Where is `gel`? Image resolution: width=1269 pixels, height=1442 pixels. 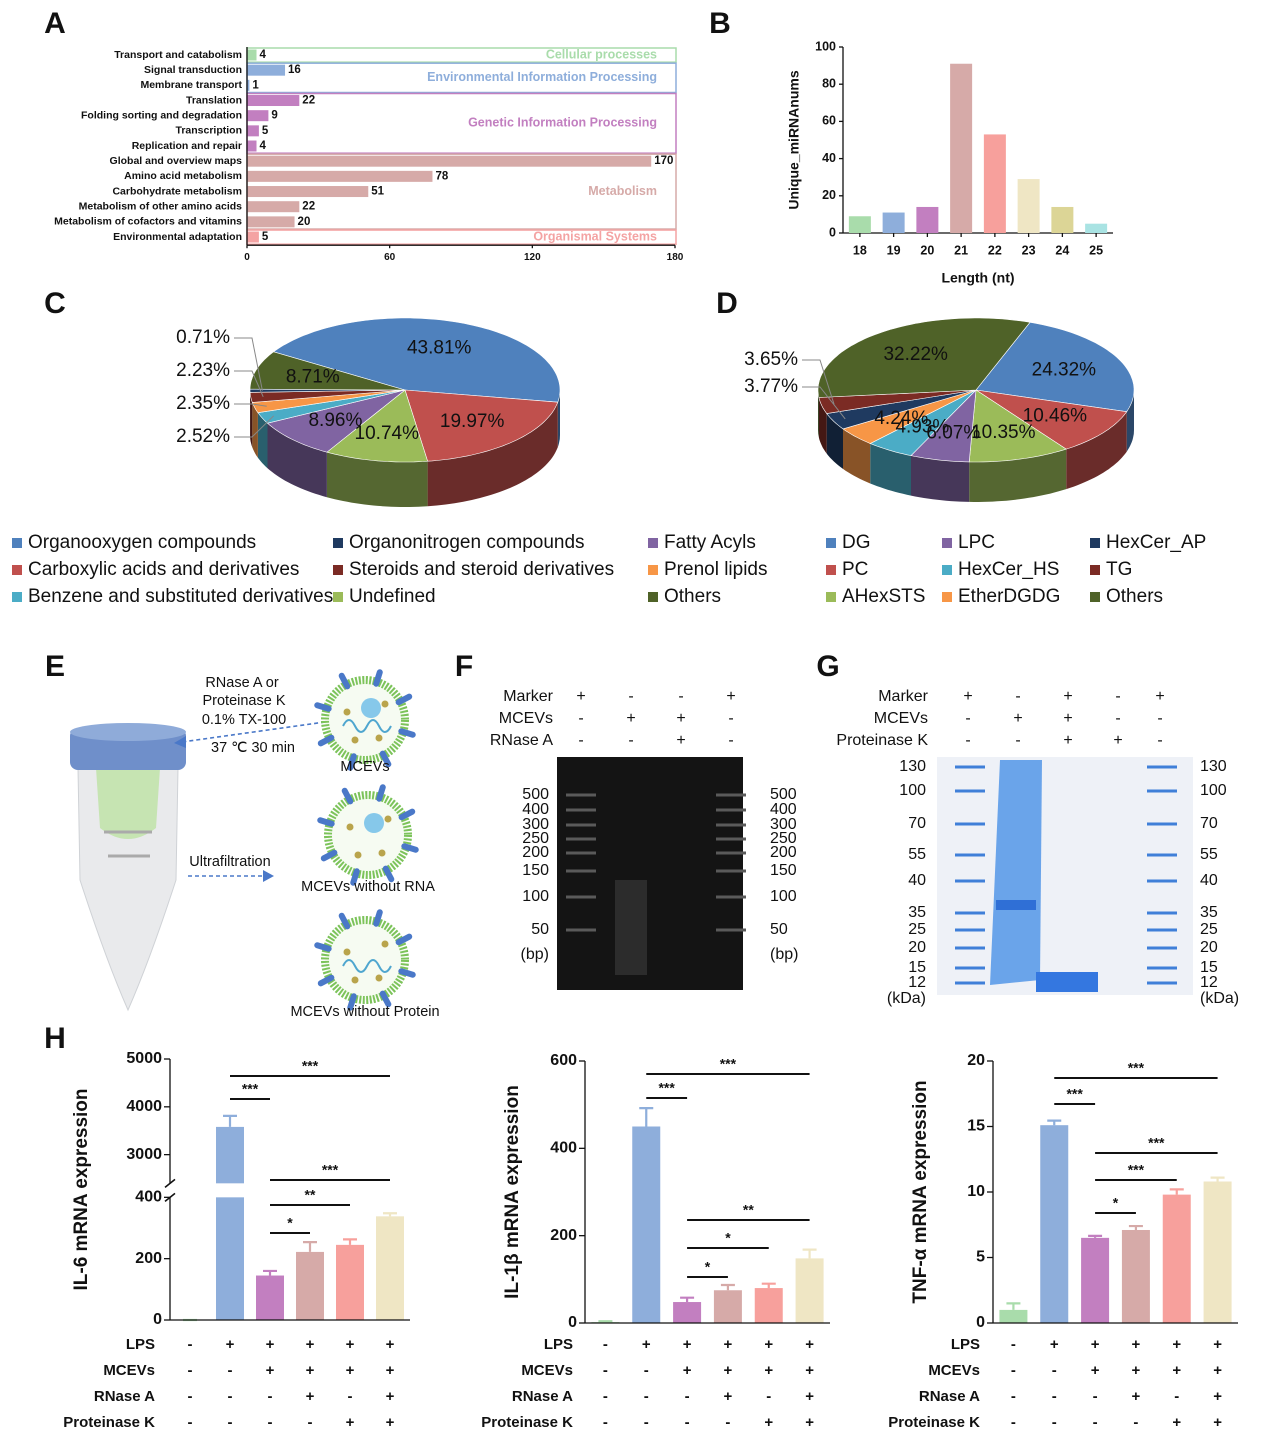 gel is located at coordinates (1065, 876).